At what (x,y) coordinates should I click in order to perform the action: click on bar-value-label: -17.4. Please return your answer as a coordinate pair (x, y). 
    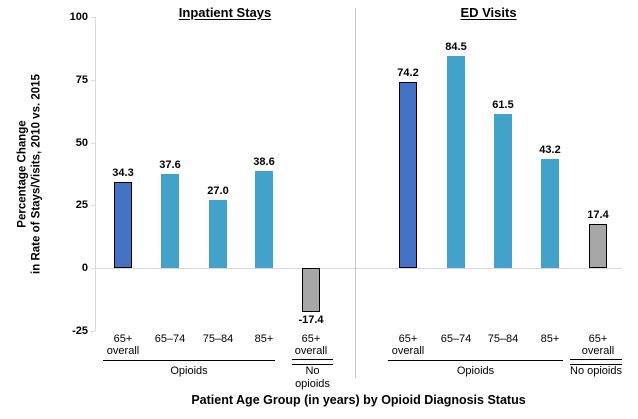
    Looking at the image, I should click on (311, 320).